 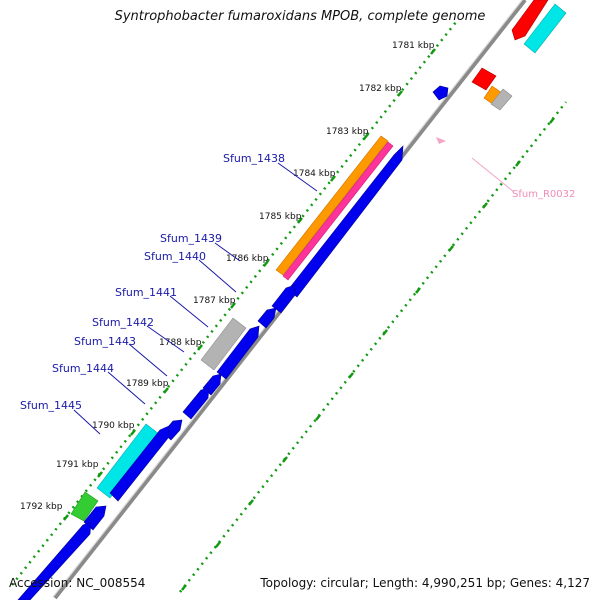 What do you see at coordinates (214, 301) in the screenshot?
I see `kbp-label-1787: 1787 kbp` at bounding box center [214, 301].